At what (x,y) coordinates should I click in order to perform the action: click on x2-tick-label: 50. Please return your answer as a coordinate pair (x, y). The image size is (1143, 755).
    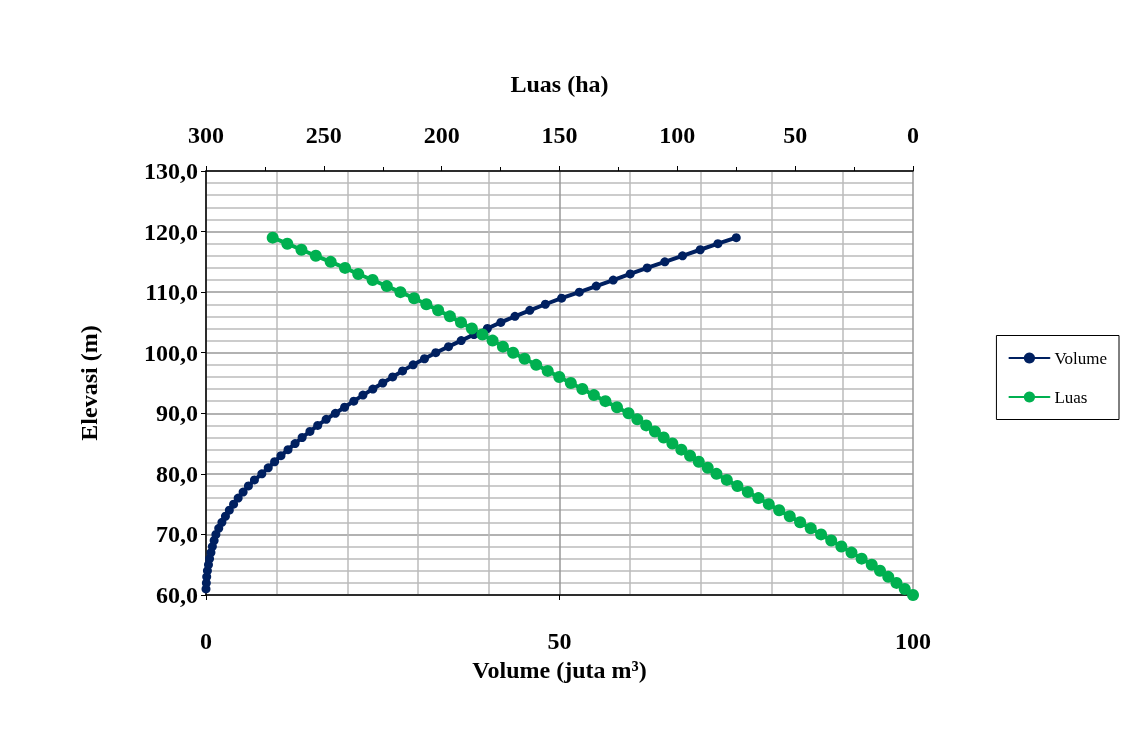
    Looking at the image, I should click on (795, 135).